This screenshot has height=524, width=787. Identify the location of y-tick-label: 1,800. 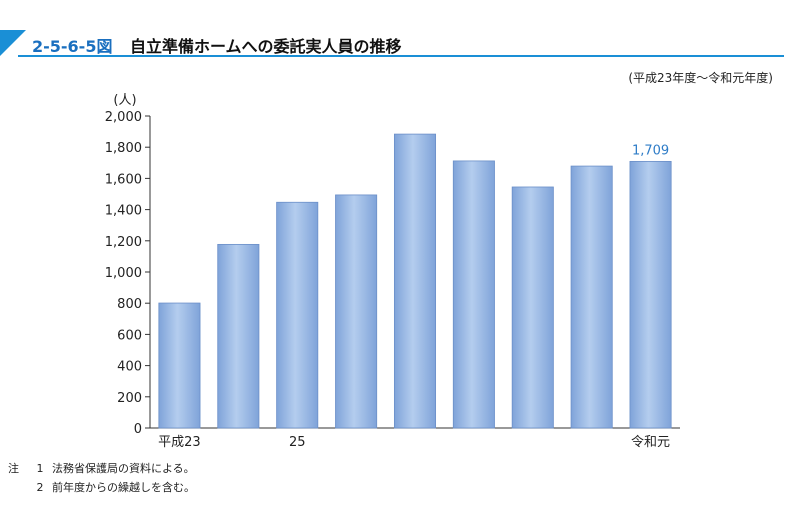
(123, 148).